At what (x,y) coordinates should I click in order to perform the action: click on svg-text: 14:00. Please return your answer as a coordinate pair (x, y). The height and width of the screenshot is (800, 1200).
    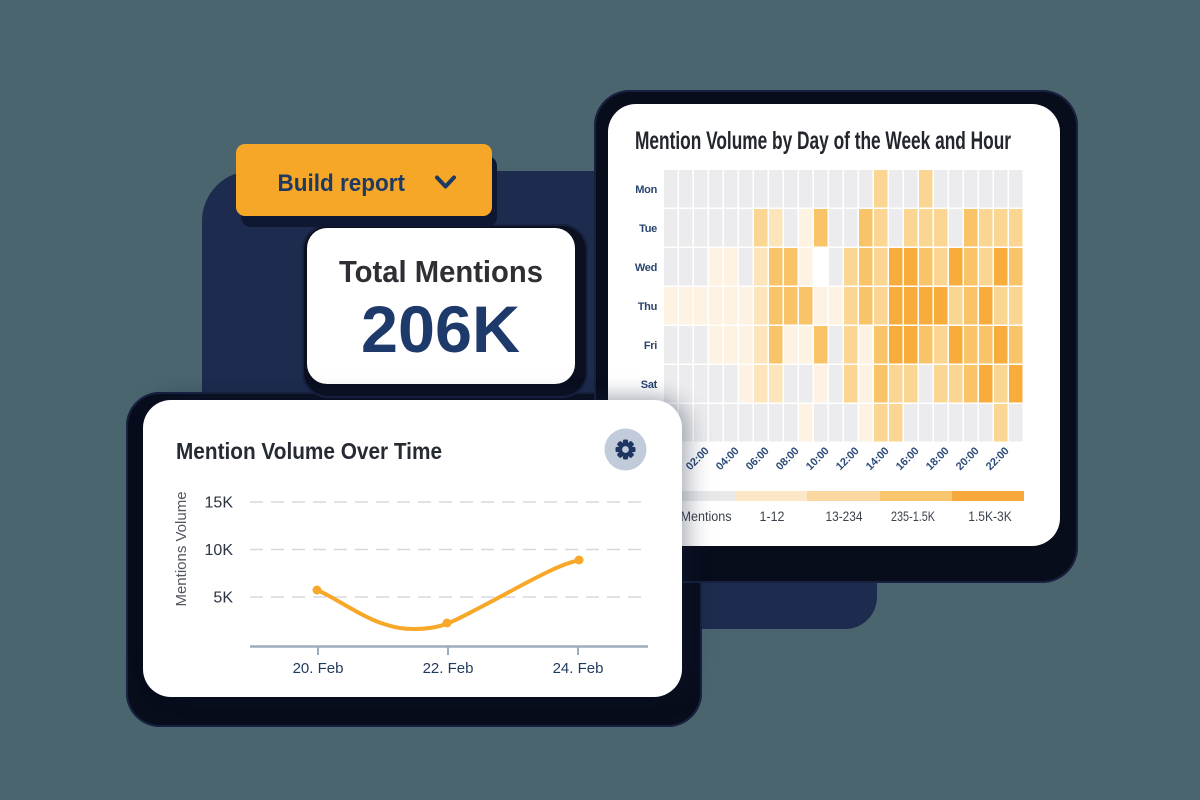
    Looking at the image, I should click on (878, 459).